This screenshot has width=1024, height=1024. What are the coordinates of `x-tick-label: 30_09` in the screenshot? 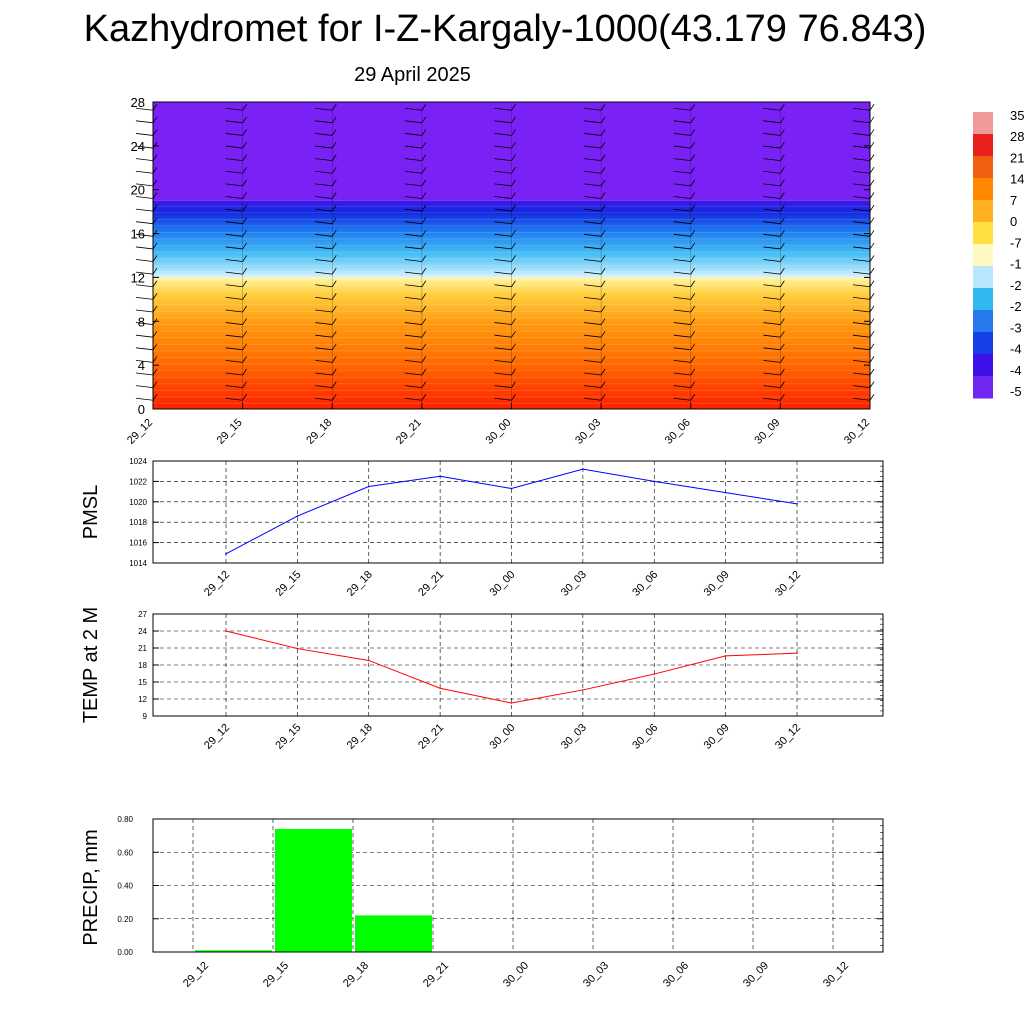 It's located at (717, 584).